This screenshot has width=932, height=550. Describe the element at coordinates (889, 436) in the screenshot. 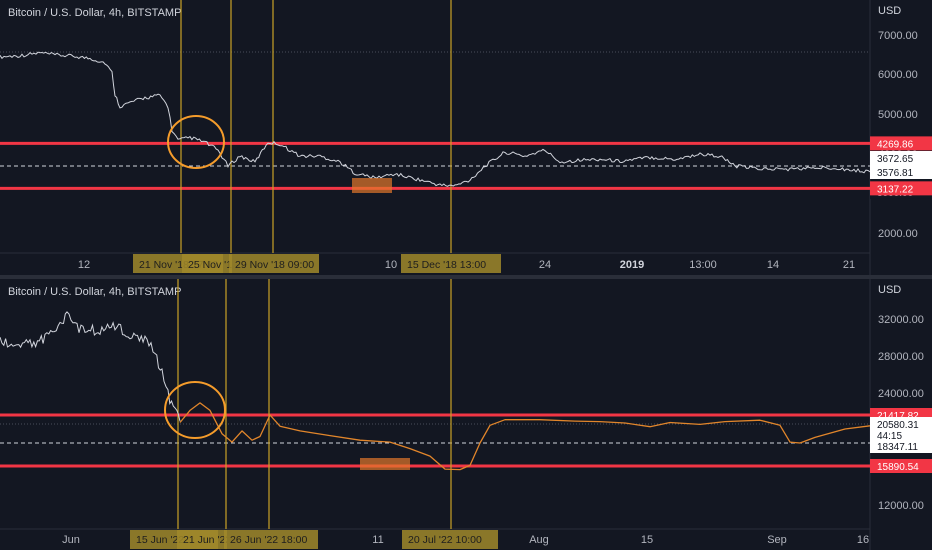

I see `bar-countdown-label: 44:15` at that location.